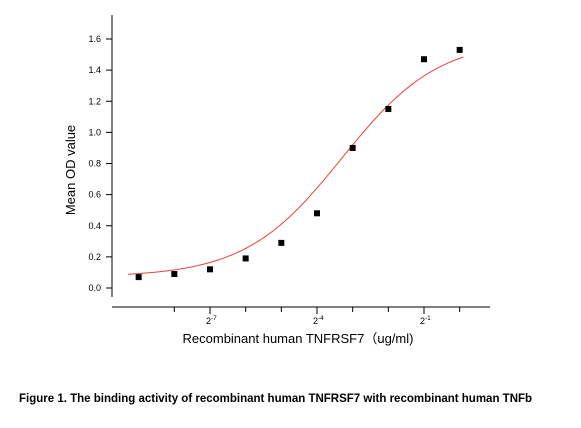  I want to click on y-tick-label: 1.4, so click(94, 70).